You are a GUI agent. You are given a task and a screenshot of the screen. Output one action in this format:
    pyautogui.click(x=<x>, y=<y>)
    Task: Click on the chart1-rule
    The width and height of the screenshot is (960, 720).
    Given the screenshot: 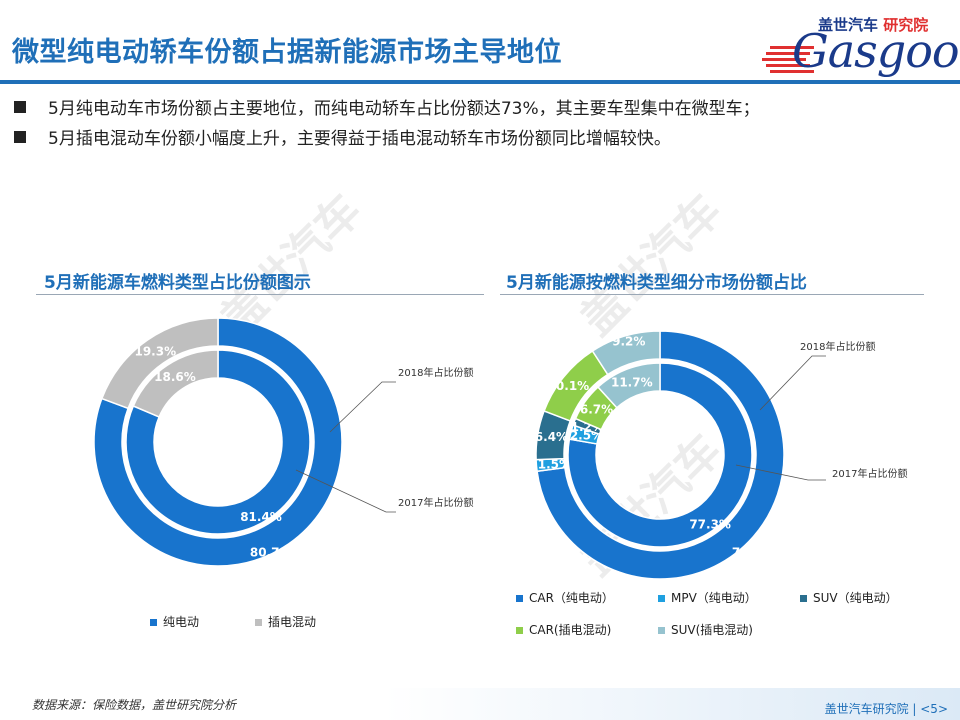 What is the action you would take?
    pyautogui.click(x=260, y=294)
    